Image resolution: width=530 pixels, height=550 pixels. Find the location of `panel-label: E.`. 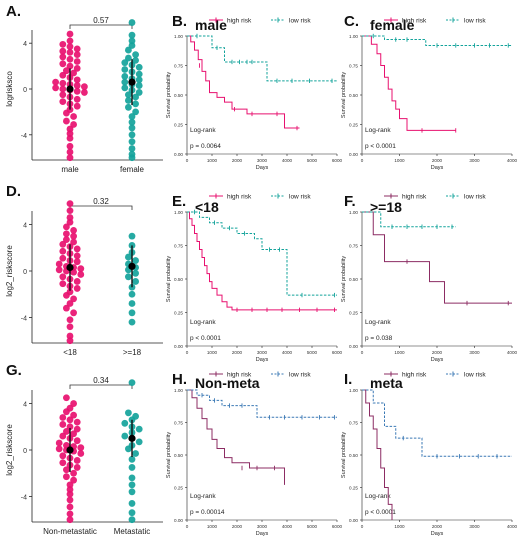

panel-label: E. is located at coordinates (179, 201).